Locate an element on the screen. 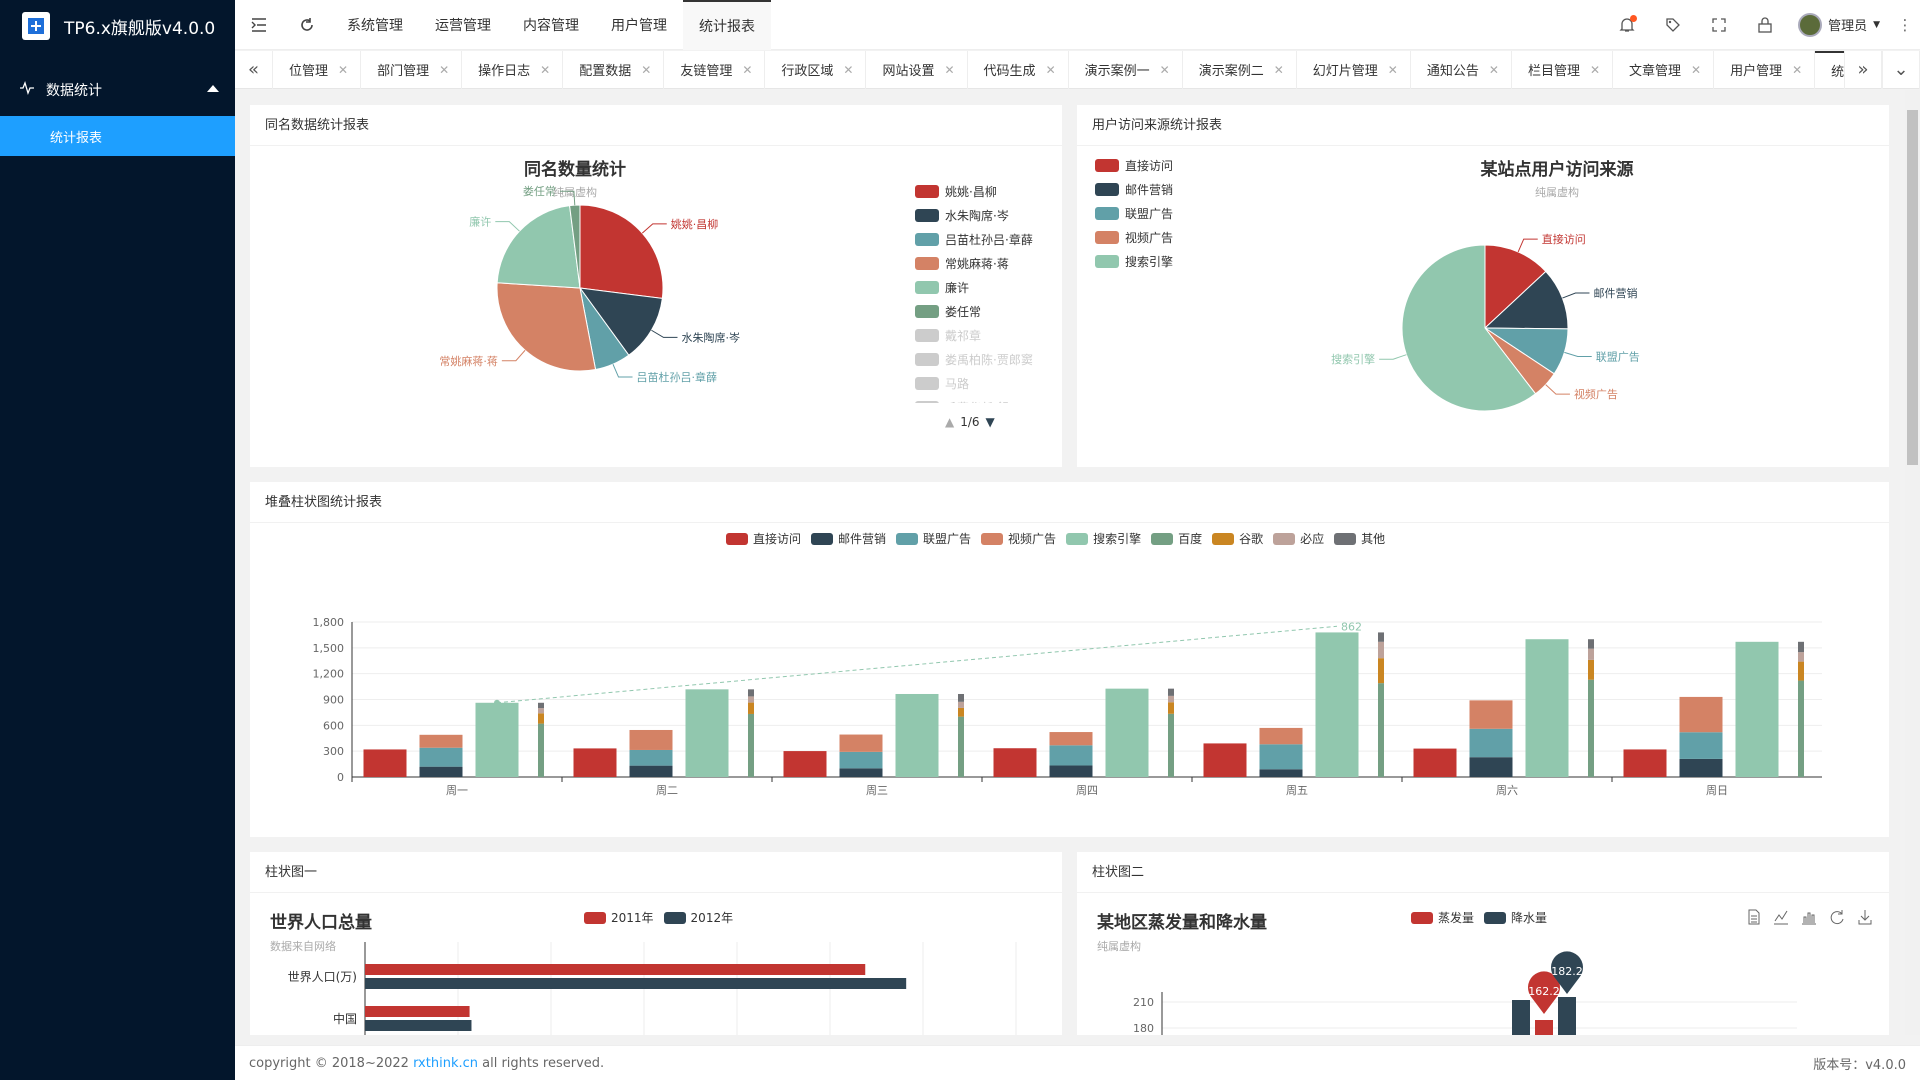 The image size is (1920, 1080). scrollbar-thumb is located at coordinates (1912, 287).